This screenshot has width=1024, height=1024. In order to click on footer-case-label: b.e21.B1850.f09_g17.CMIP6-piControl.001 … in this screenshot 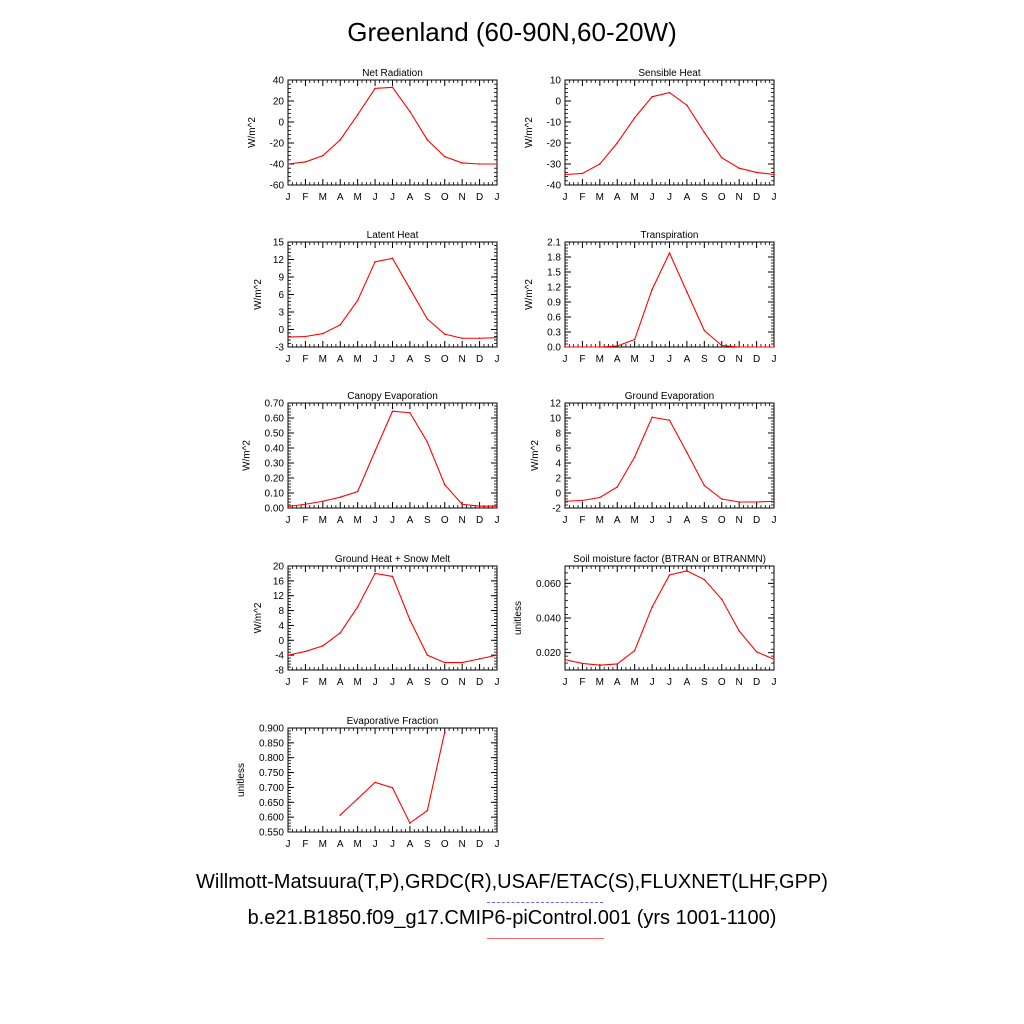, I will do `click(512, 918)`.